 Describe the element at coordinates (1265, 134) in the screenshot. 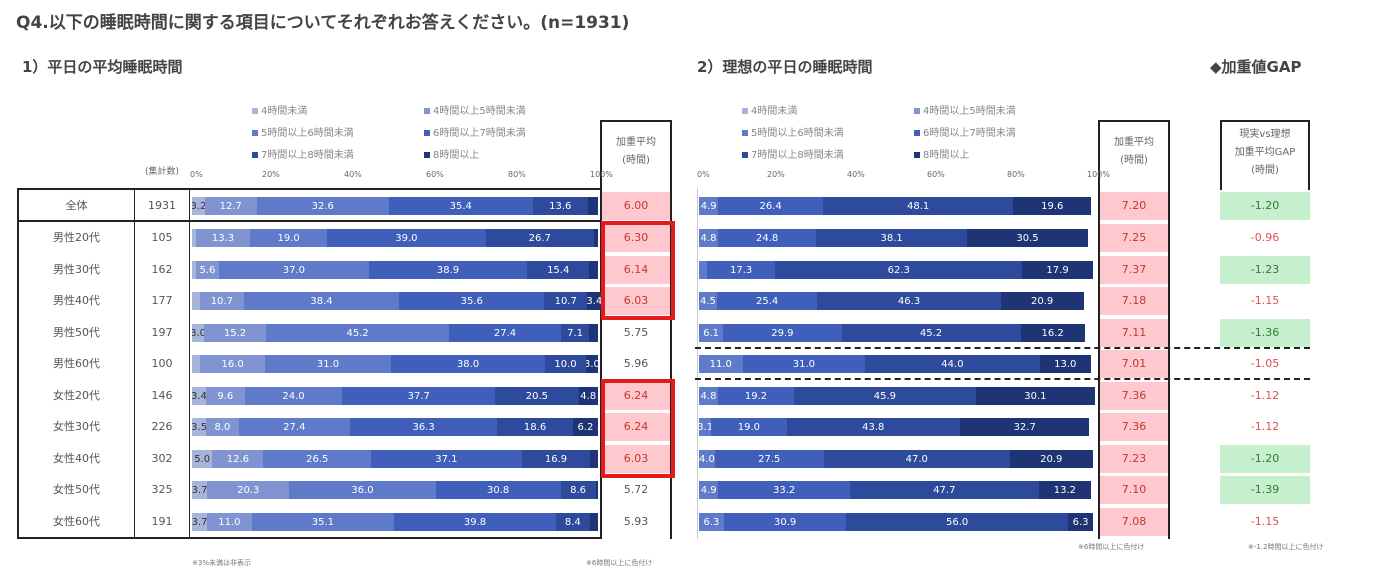

I see `gap-header-line1: 現実vs理想` at that location.